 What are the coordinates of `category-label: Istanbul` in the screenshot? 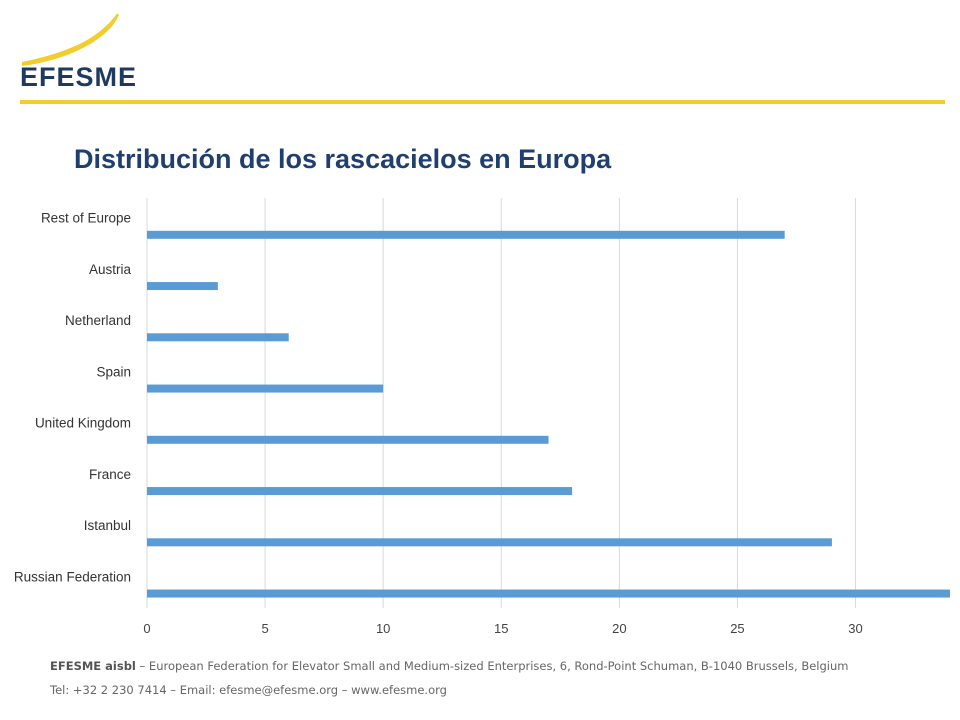 It's located at (107, 525).